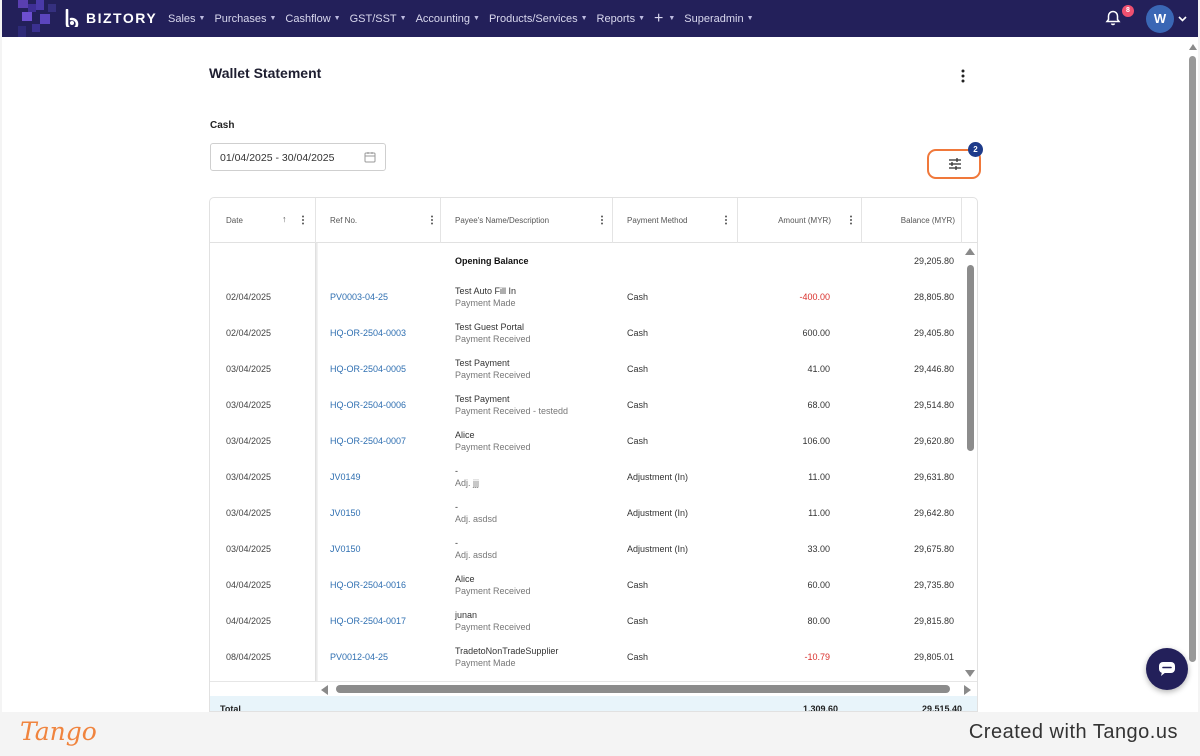 Image resolution: width=1200 pixels, height=756 pixels. I want to click on column-header-balance: Balance (MYR), so click(912, 220).